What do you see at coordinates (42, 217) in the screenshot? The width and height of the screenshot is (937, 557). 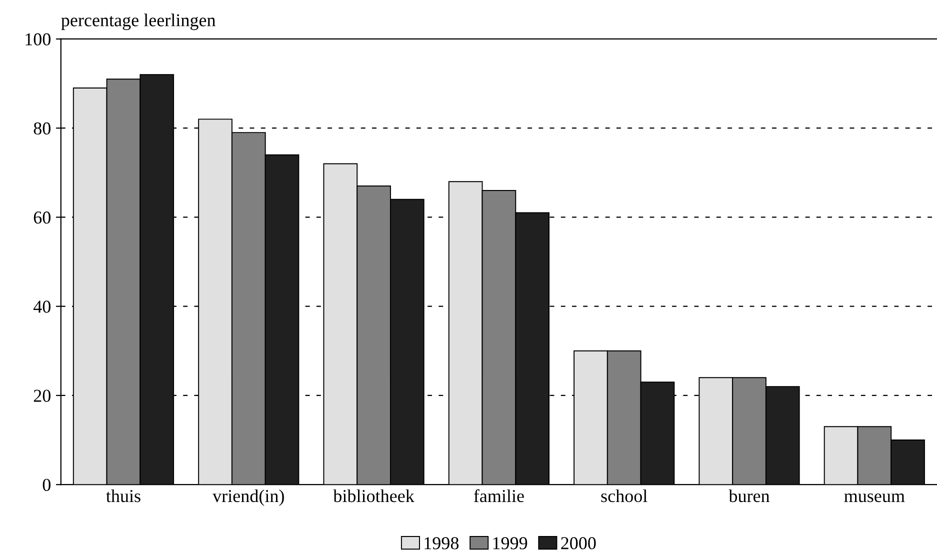 I see `y-tick-label: 60` at bounding box center [42, 217].